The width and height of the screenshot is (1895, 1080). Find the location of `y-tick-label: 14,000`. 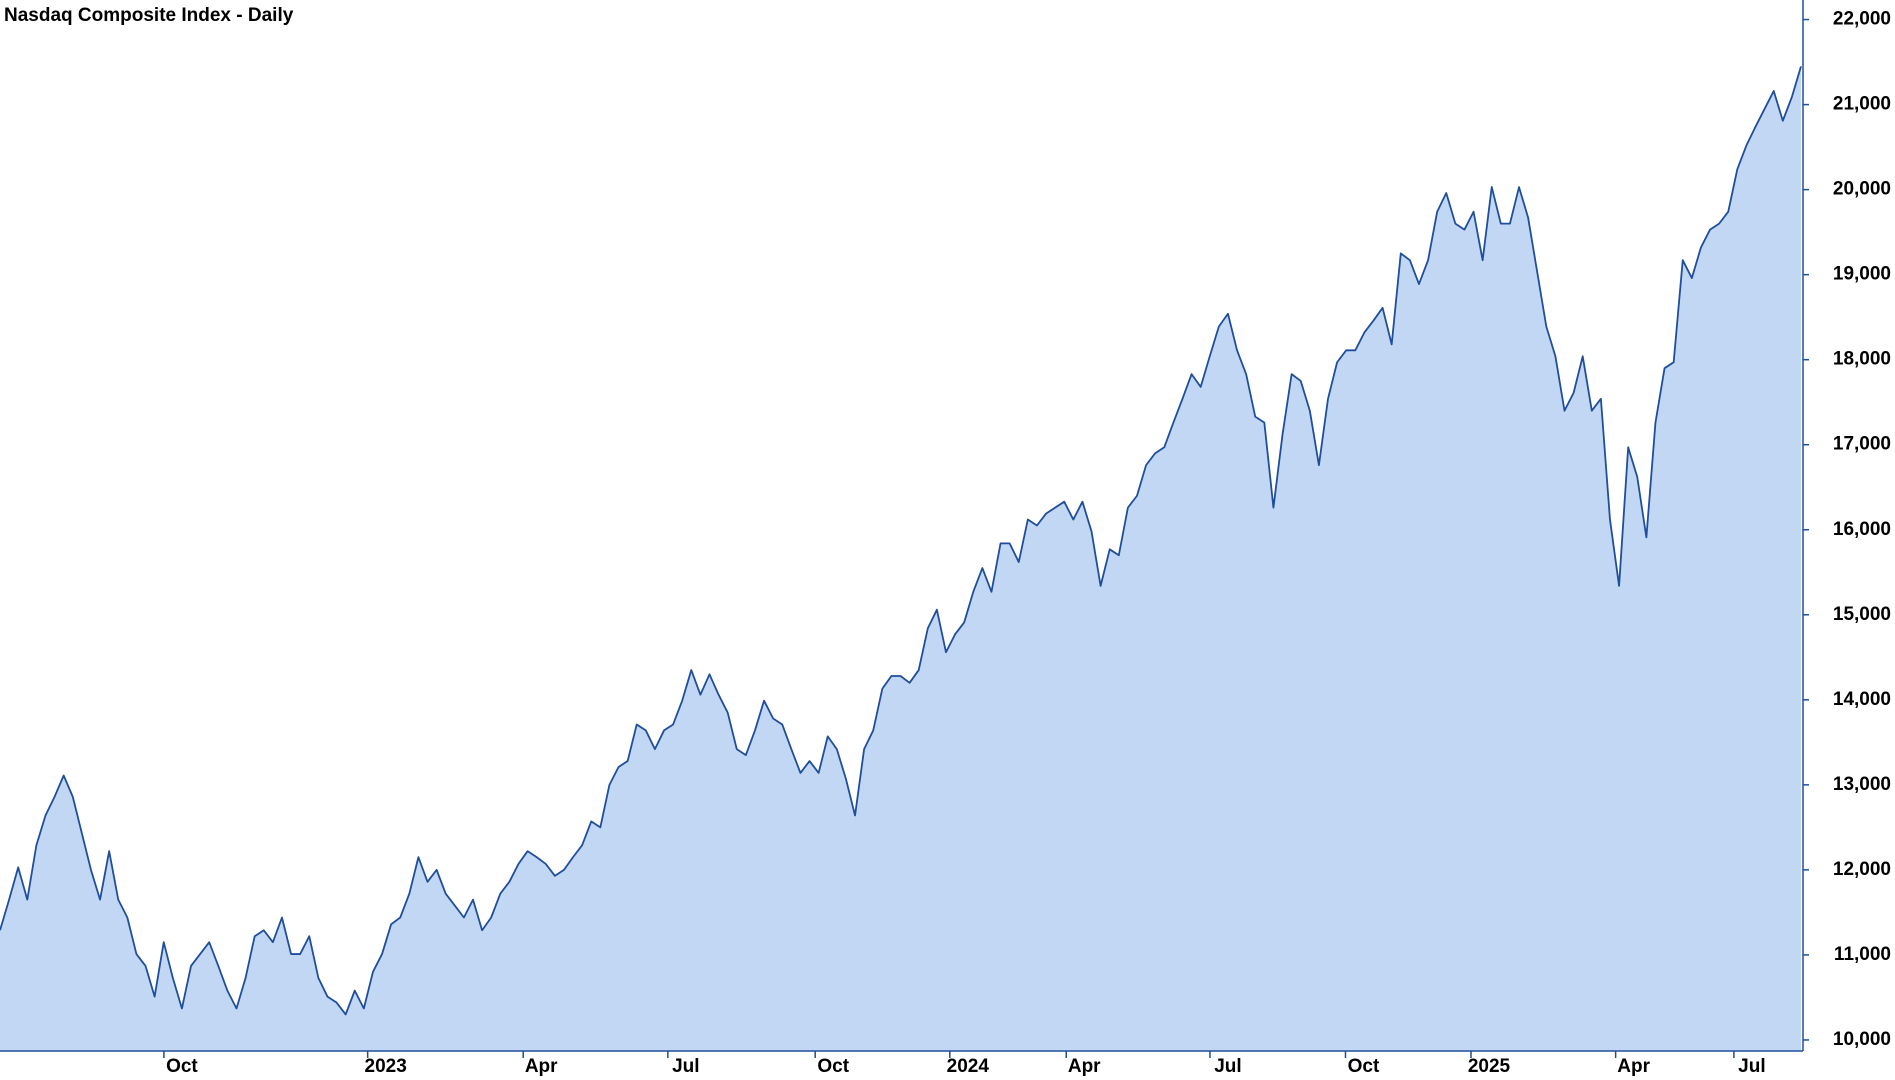

y-tick-label: 14,000 is located at coordinates (1862, 699).